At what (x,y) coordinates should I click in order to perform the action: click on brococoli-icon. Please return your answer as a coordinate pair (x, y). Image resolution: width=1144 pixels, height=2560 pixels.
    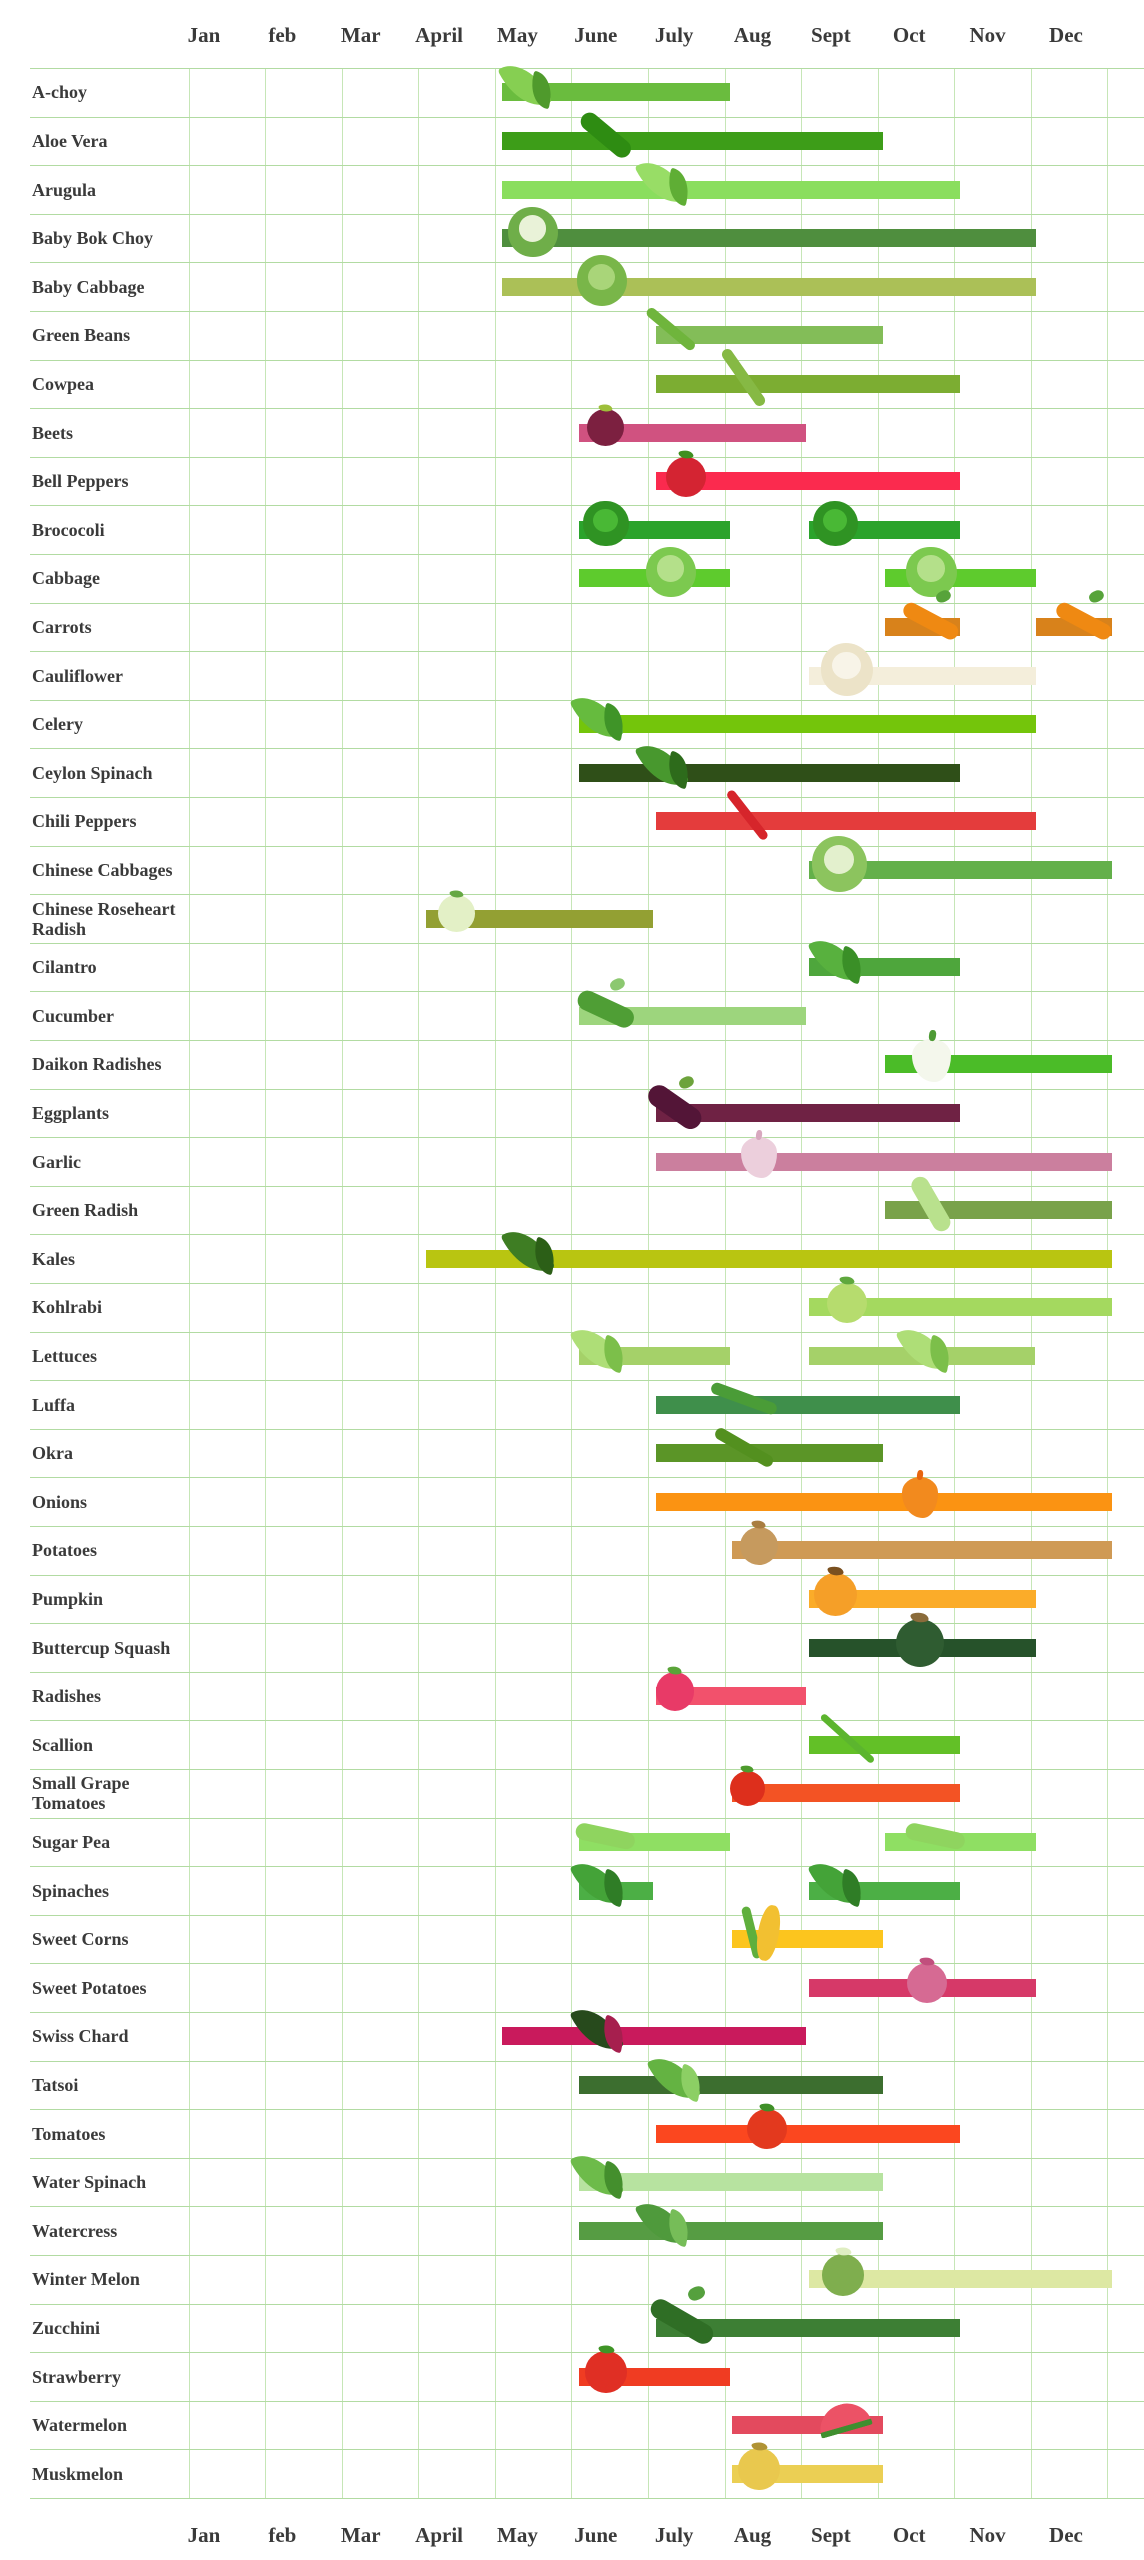
    Looking at the image, I should click on (836, 524).